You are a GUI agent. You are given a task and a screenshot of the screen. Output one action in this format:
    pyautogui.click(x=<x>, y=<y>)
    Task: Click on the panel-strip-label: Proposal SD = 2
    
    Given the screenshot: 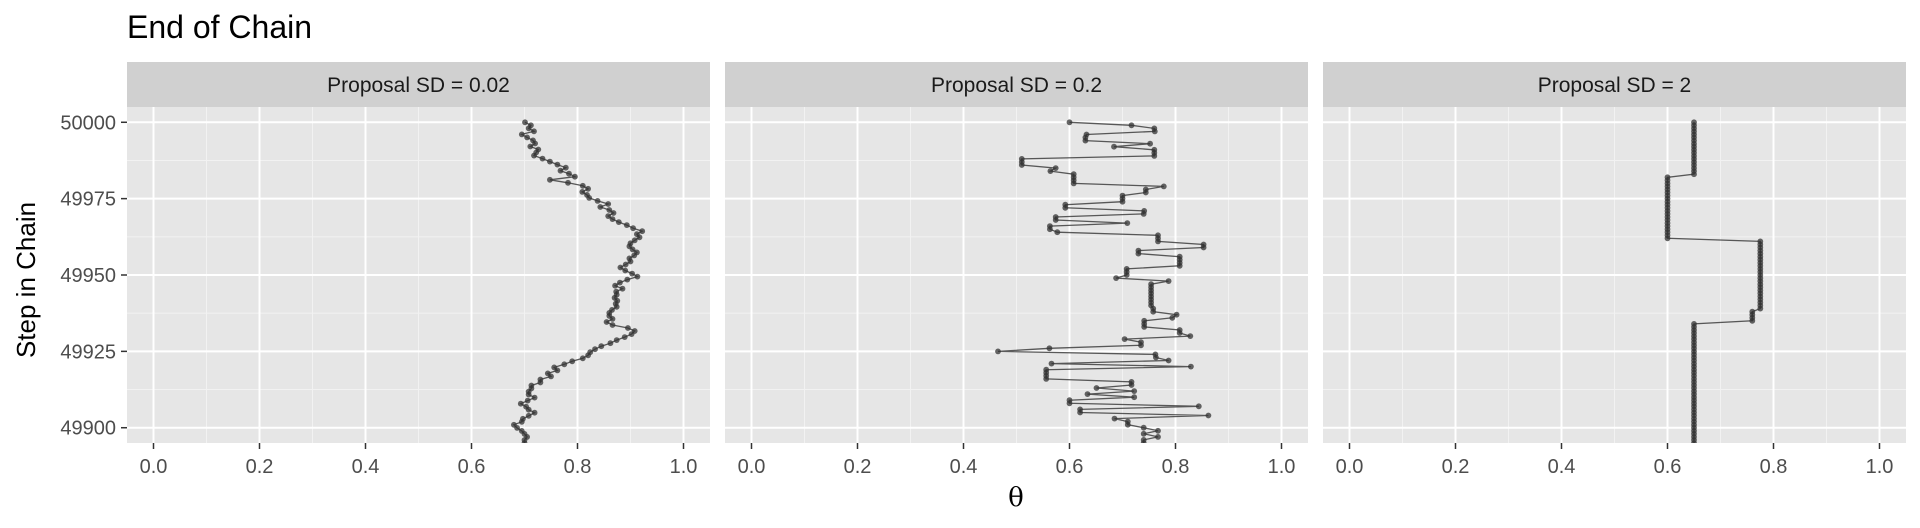 What is the action you would take?
    pyautogui.click(x=1615, y=85)
    